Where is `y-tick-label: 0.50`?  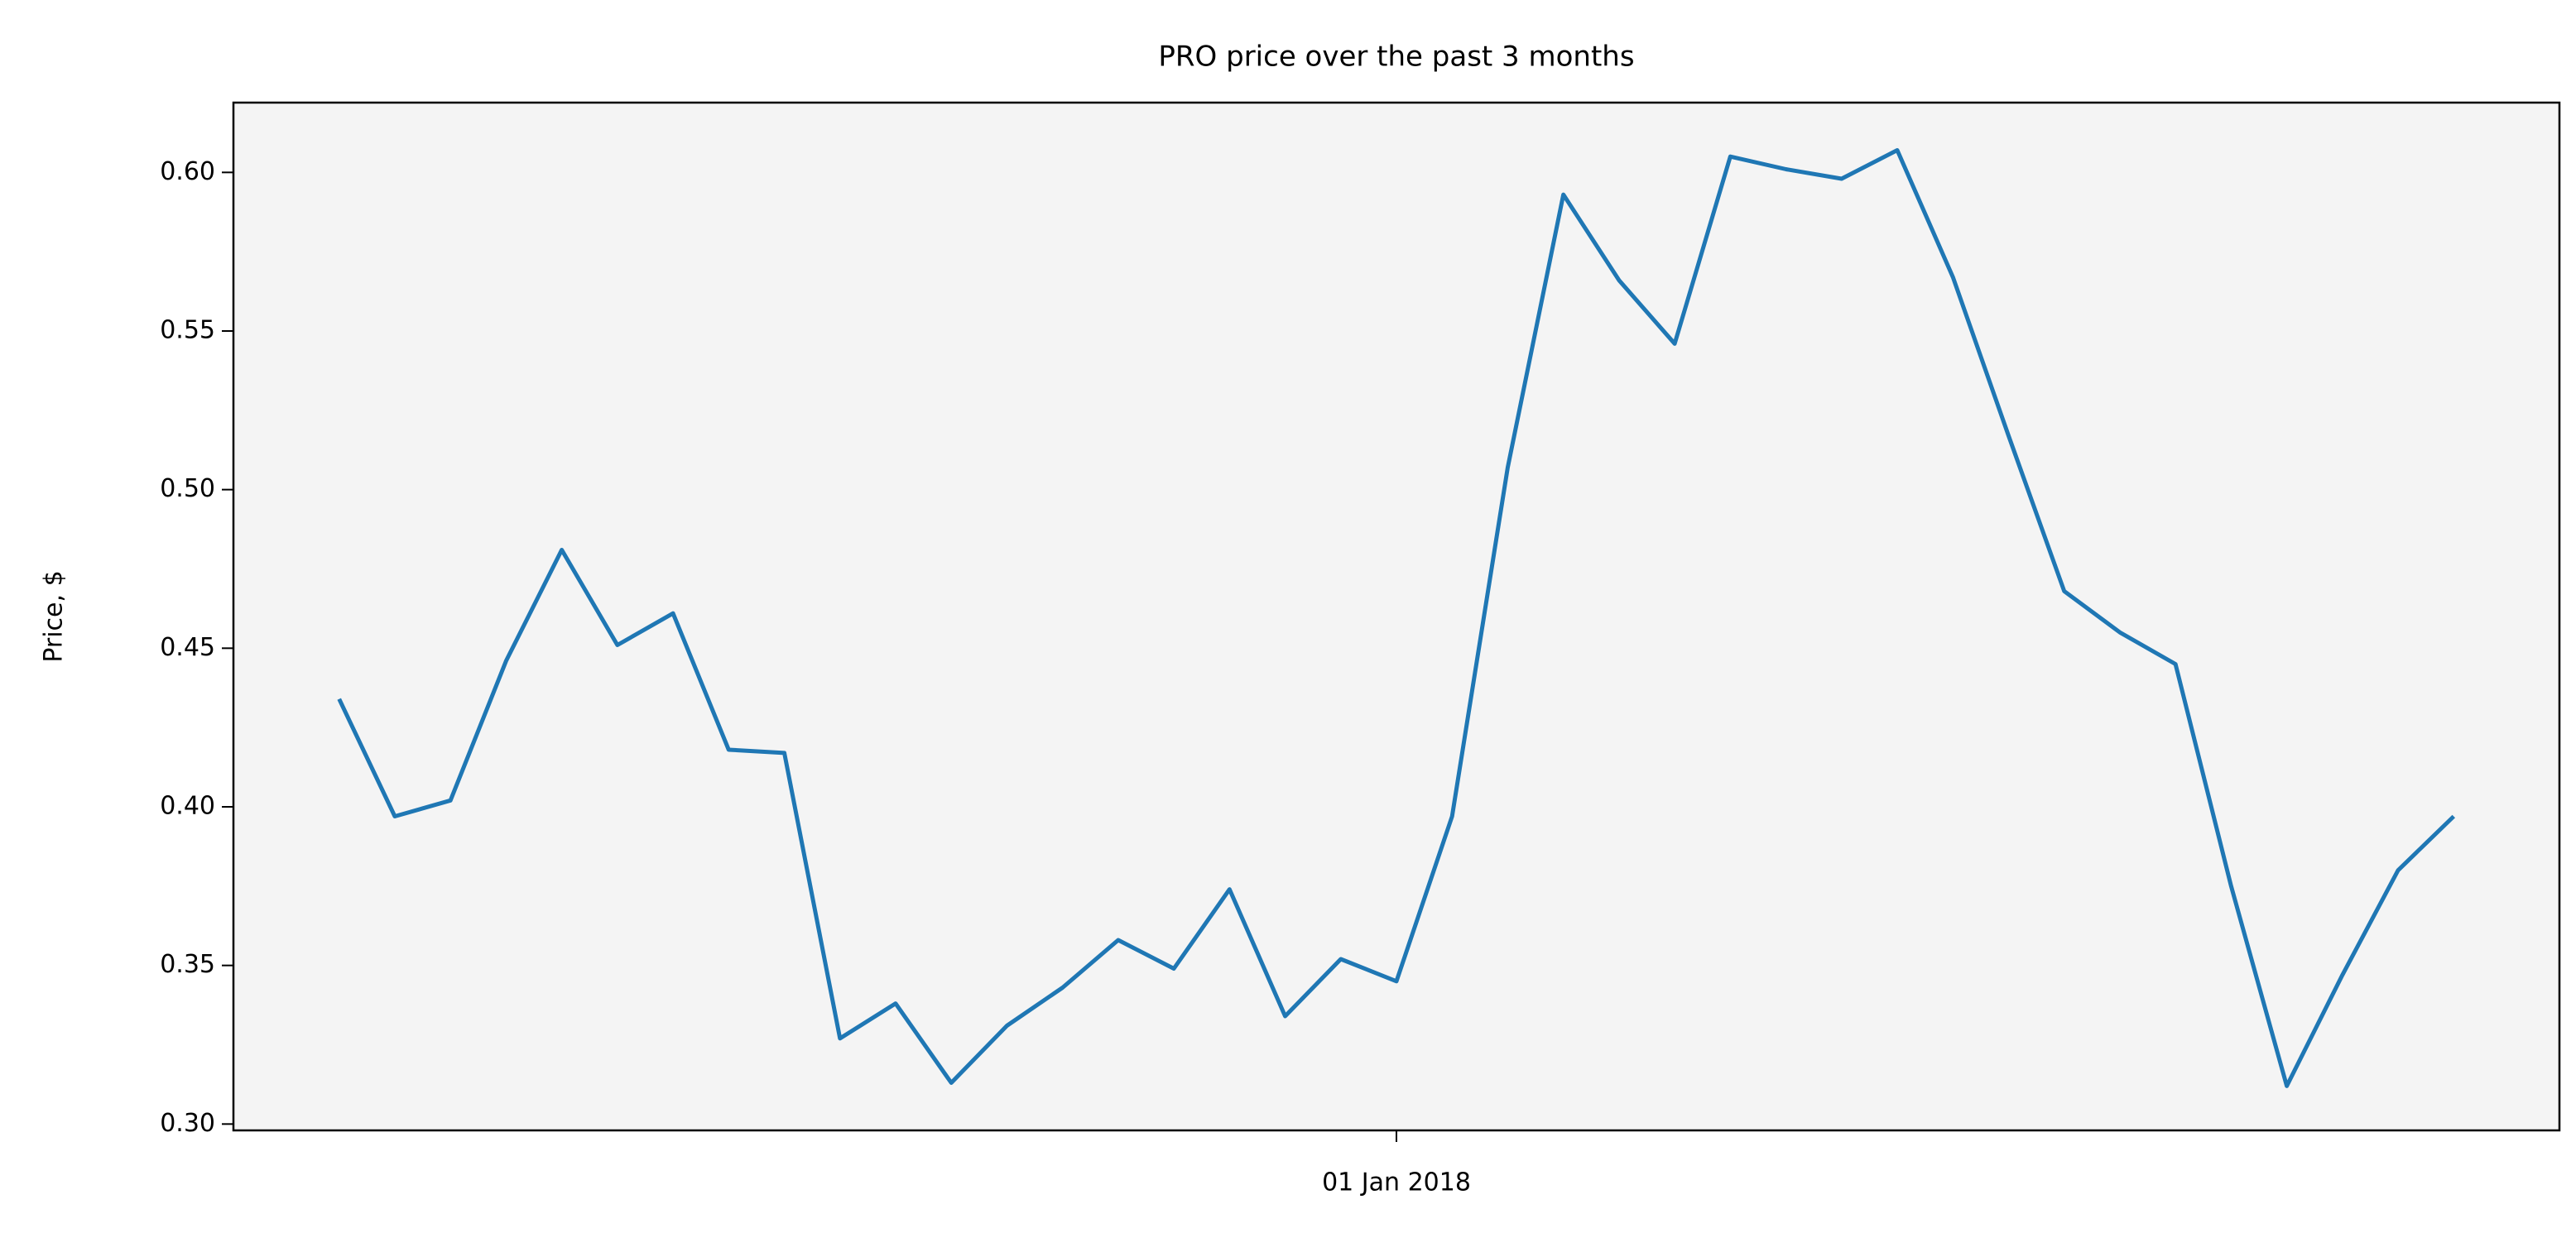 y-tick-label: 0.50 is located at coordinates (187, 488).